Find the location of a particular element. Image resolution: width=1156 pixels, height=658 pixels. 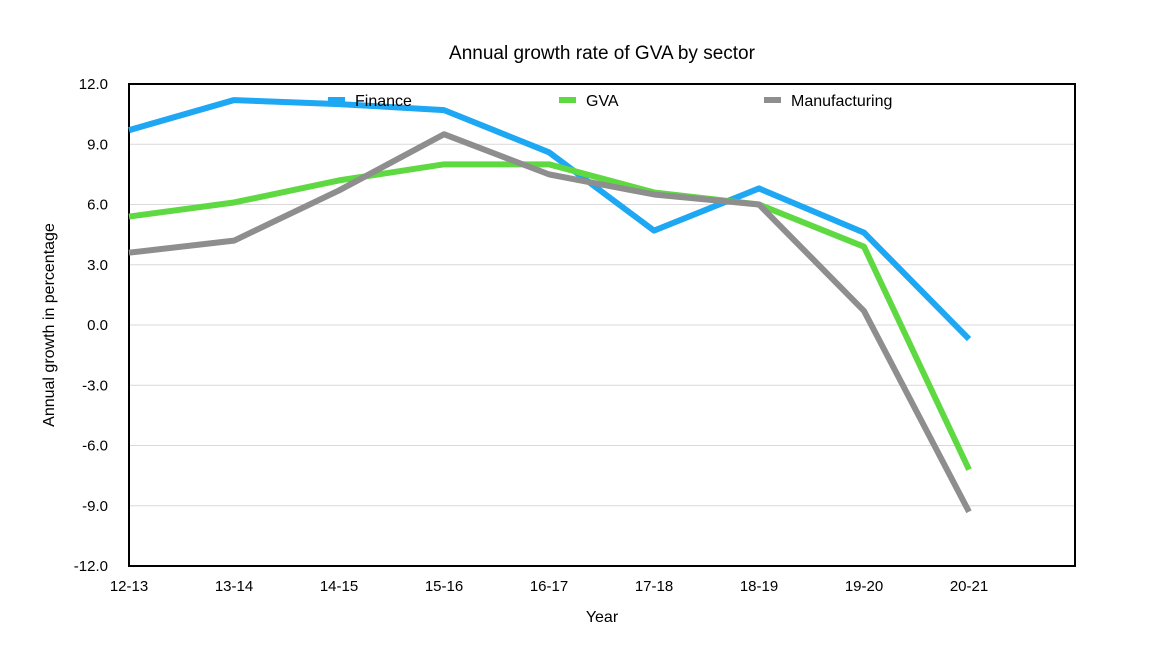

x-tick-label: 18-19 is located at coordinates (759, 586).